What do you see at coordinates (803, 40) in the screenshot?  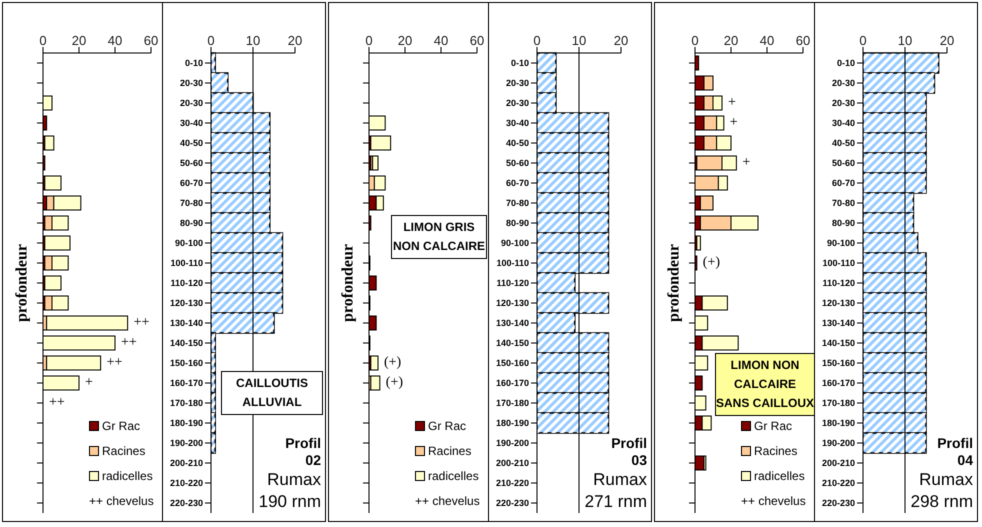 I see `x-tick-label: 60` at bounding box center [803, 40].